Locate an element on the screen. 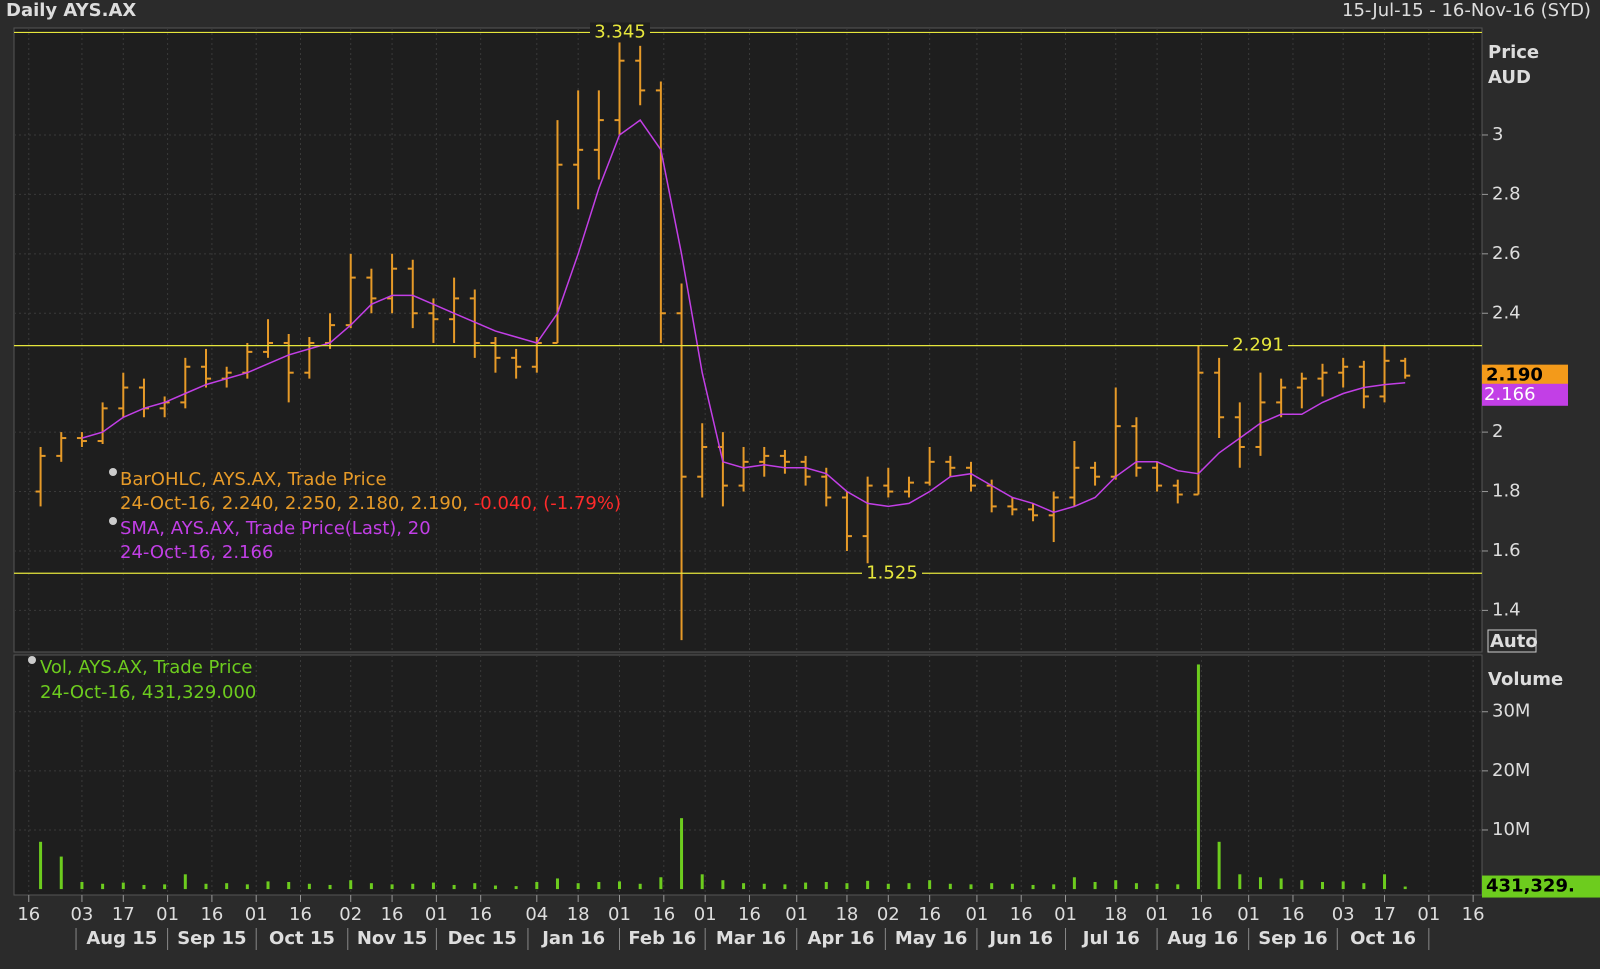 The image size is (1600, 969). last-volume-box is located at coordinates (1541, 886).